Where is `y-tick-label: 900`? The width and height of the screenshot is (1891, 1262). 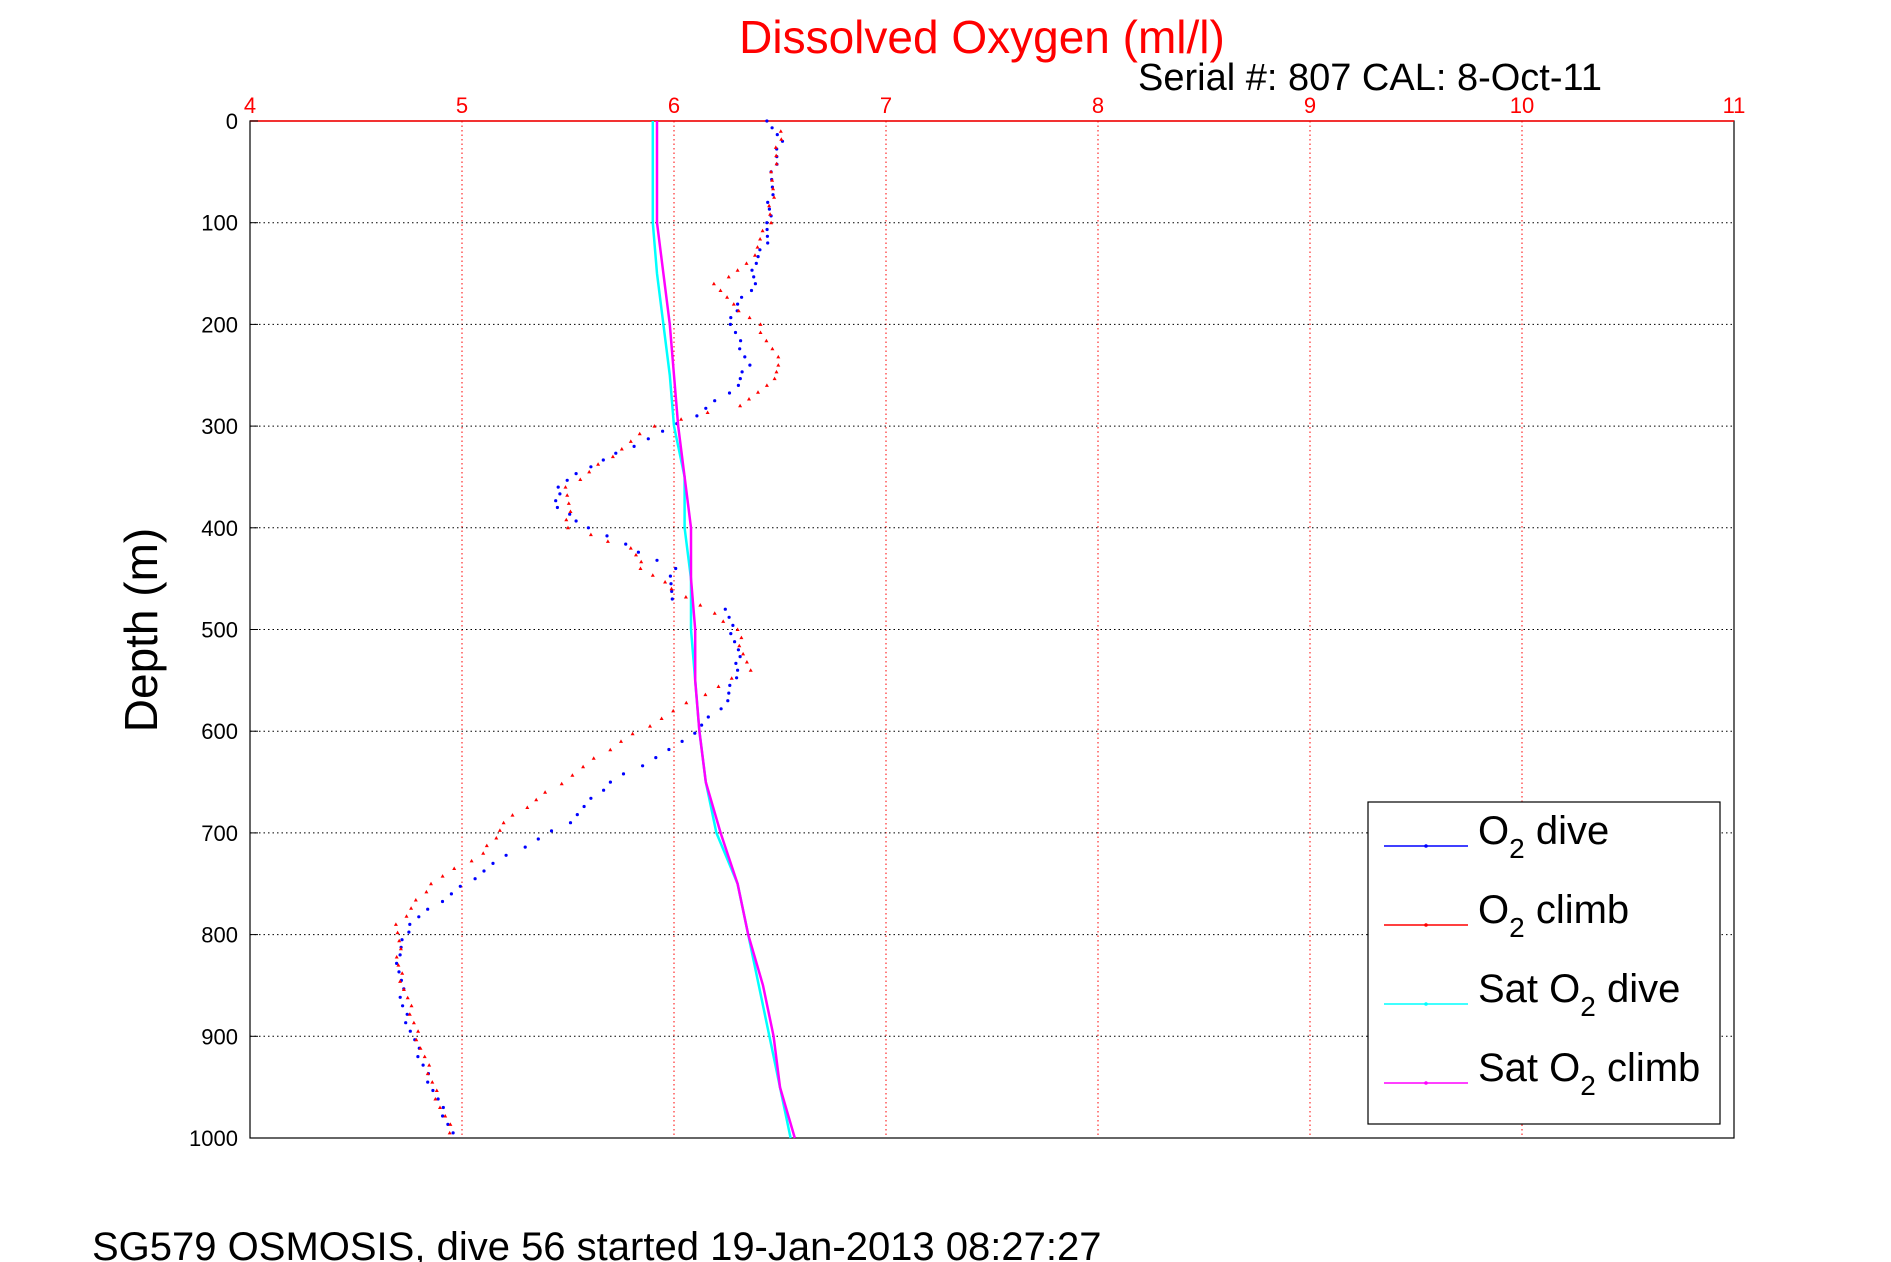 y-tick-label: 900 is located at coordinates (219, 1036).